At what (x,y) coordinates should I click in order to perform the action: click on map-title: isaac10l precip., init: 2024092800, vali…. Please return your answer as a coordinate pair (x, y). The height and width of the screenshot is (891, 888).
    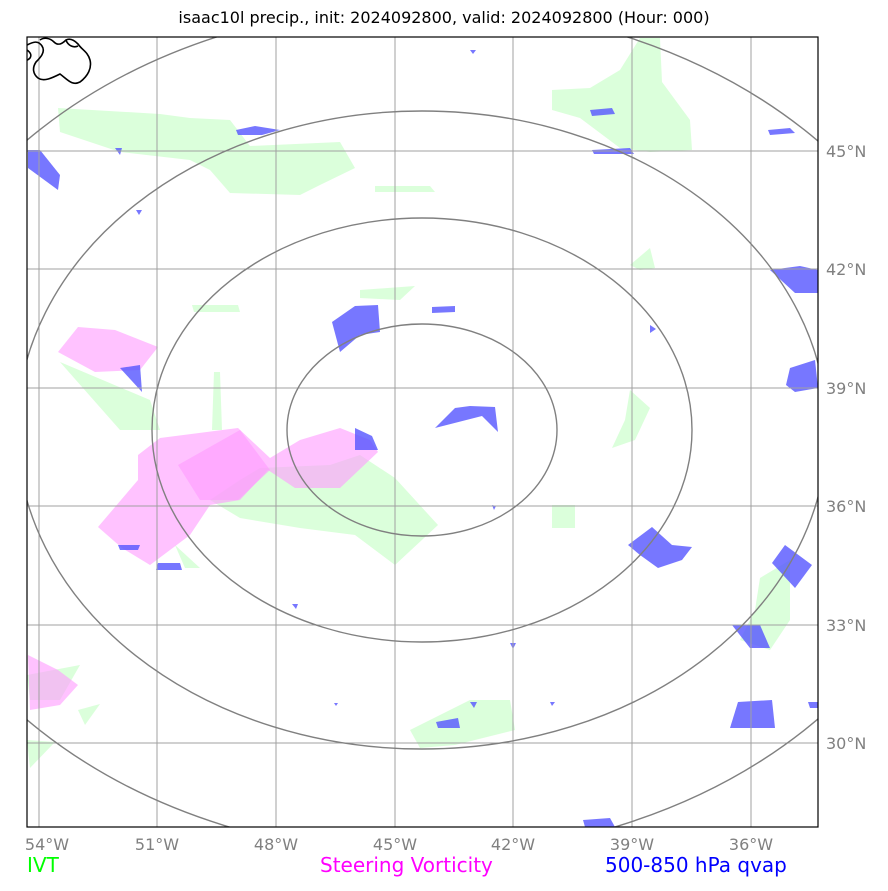
    Looking at the image, I should click on (444, 17).